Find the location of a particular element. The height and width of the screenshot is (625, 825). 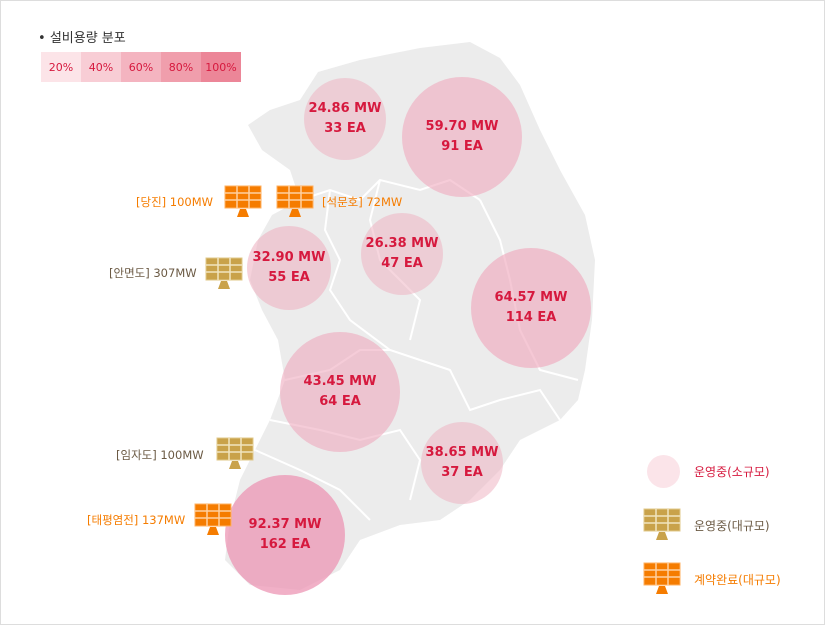

region-mw: 92.37 MW is located at coordinates (285, 524).